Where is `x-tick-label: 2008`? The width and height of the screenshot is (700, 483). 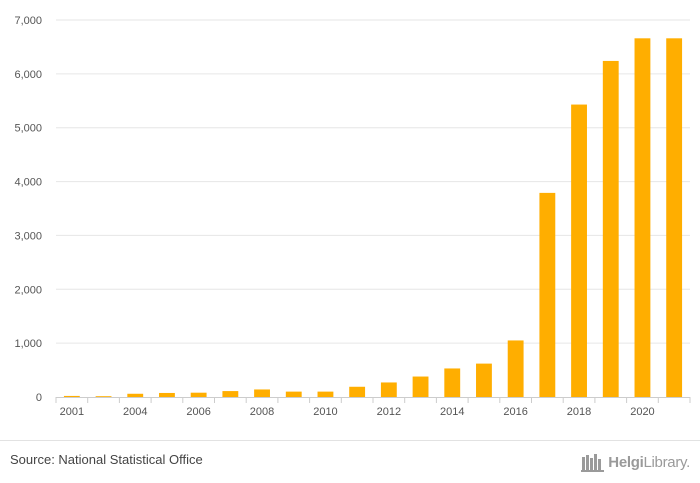
x-tick-label: 2008 is located at coordinates (262, 412).